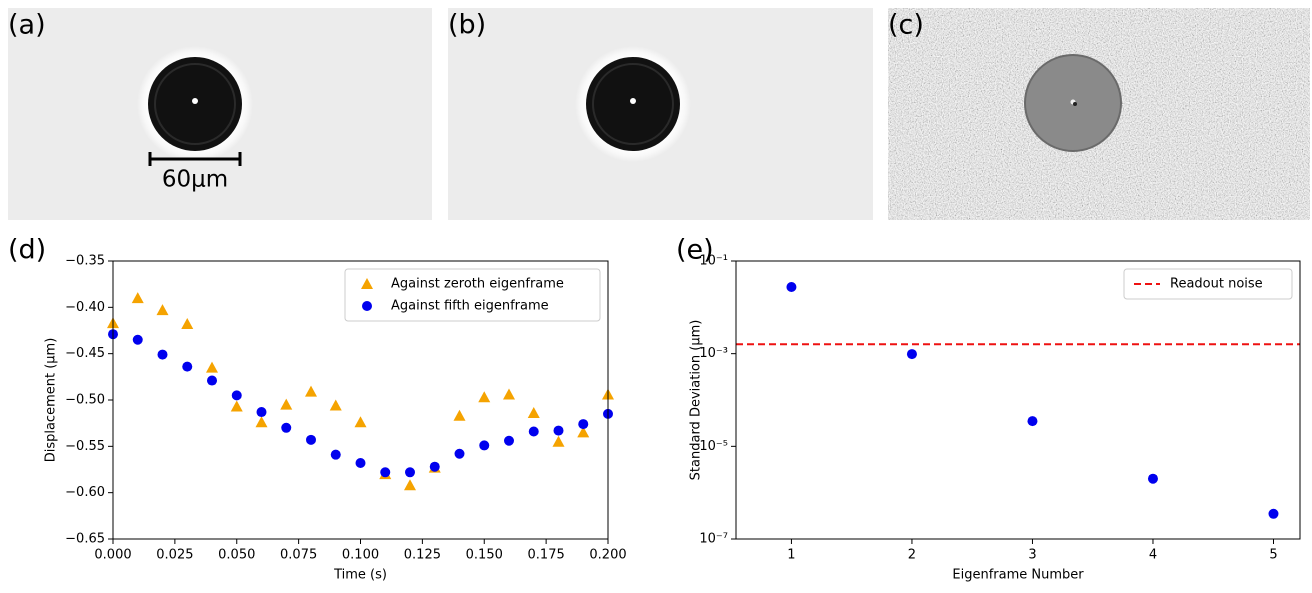 This screenshot has height=593, width=1312. I want to click on y-tick-label: 10⁻¹, so click(713, 261).